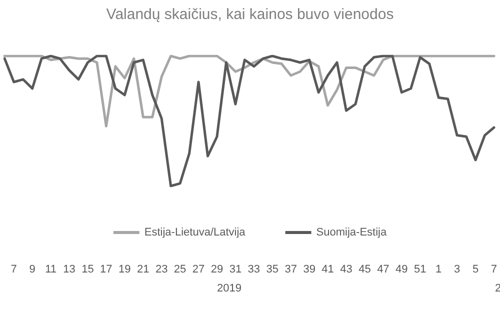 The height and width of the screenshot is (330, 500). What do you see at coordinates (32, 270) in the screenshot?
I see `x-tick-label: 9` at bounding box center [32, 270].